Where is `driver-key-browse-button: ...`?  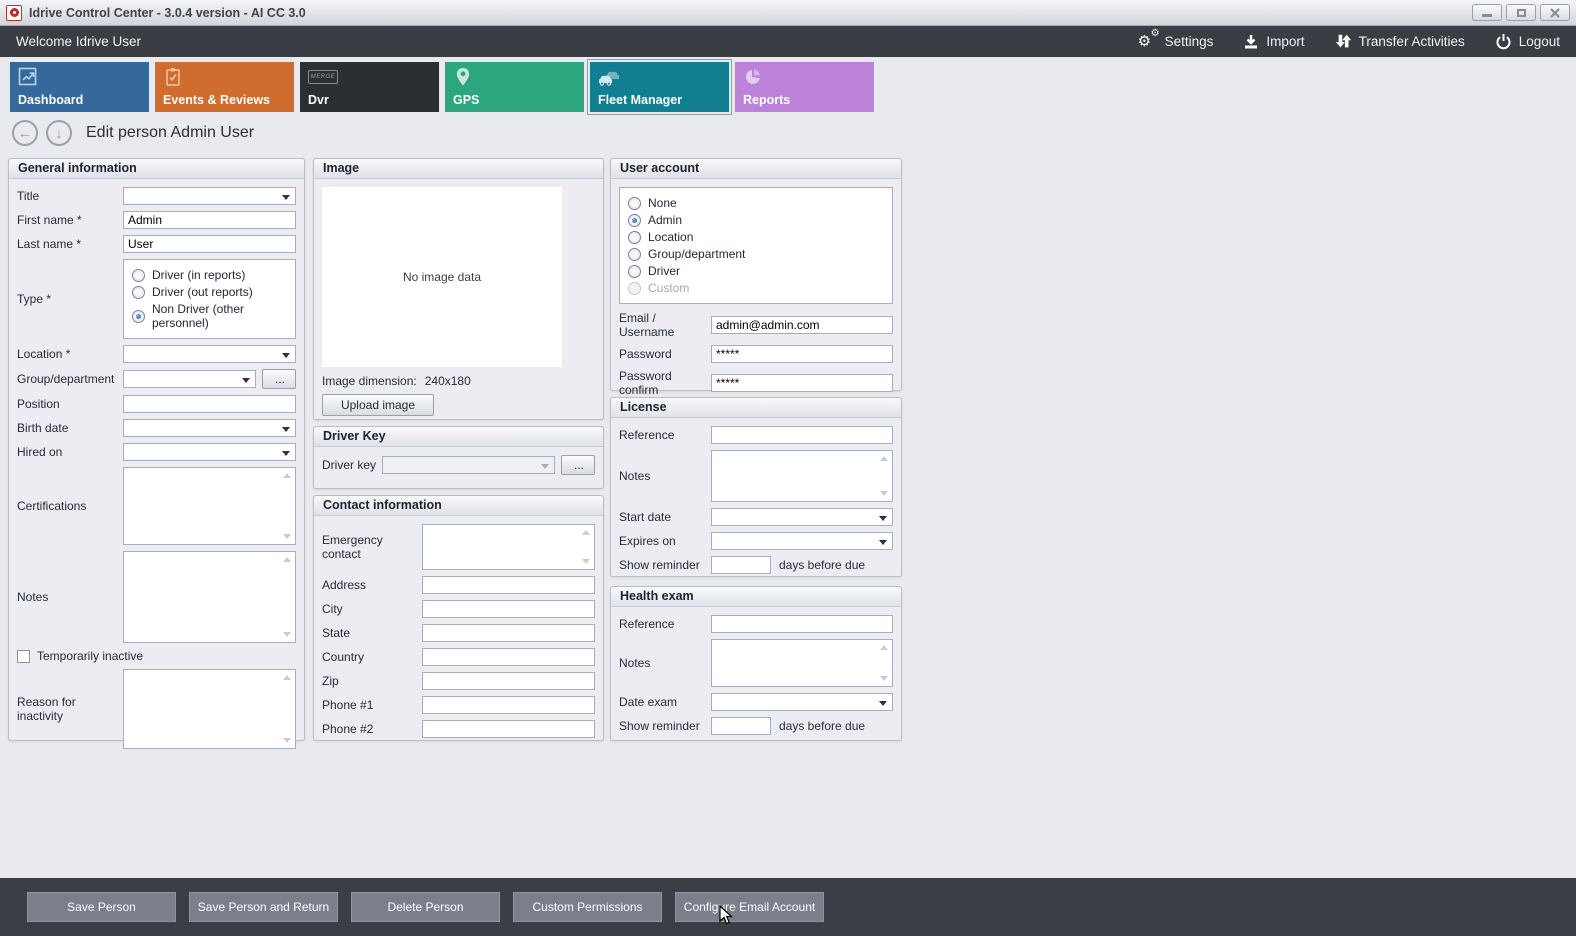 driver-key-browse-button: ... is located at coordinates (578, 465).